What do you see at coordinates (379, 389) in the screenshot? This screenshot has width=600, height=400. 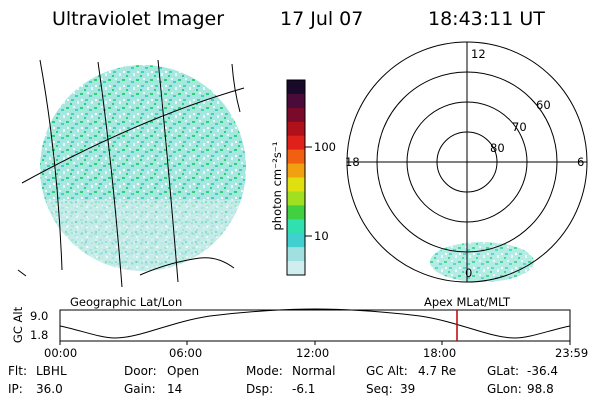 I see `seq-label: Seq:` at bounding box center [379, 389].